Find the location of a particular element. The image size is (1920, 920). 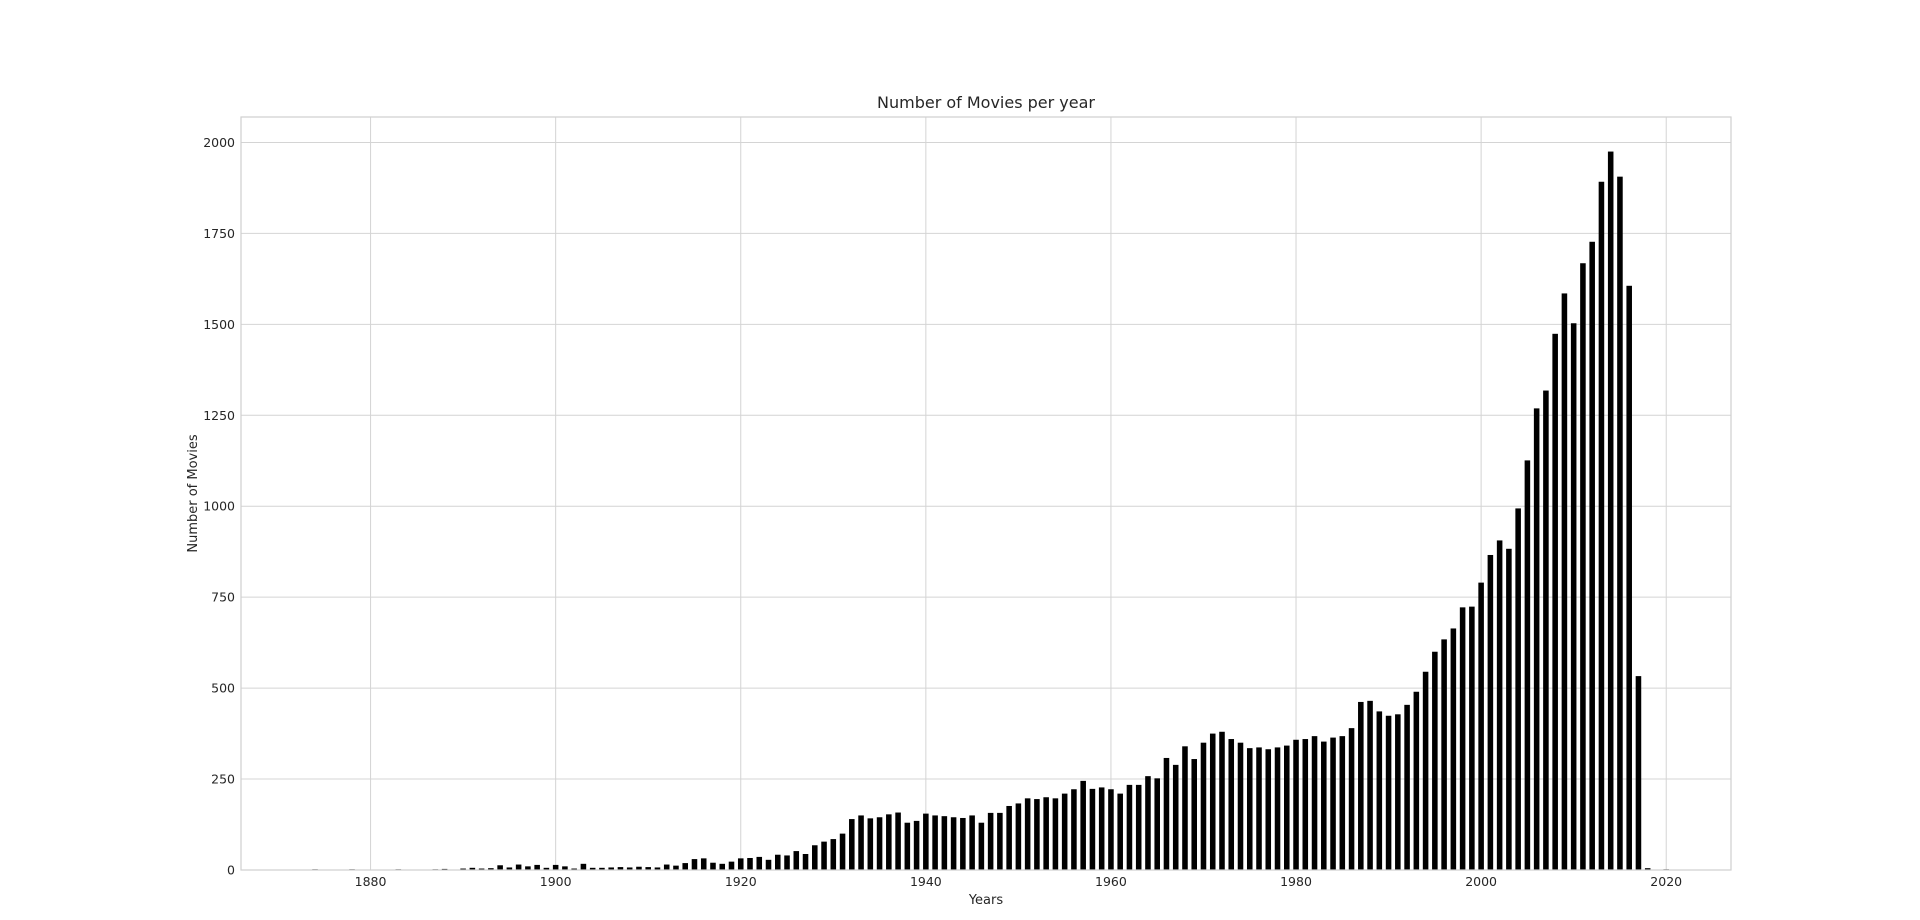

y-tick-label: 750 is located at coordinates (223, 597).